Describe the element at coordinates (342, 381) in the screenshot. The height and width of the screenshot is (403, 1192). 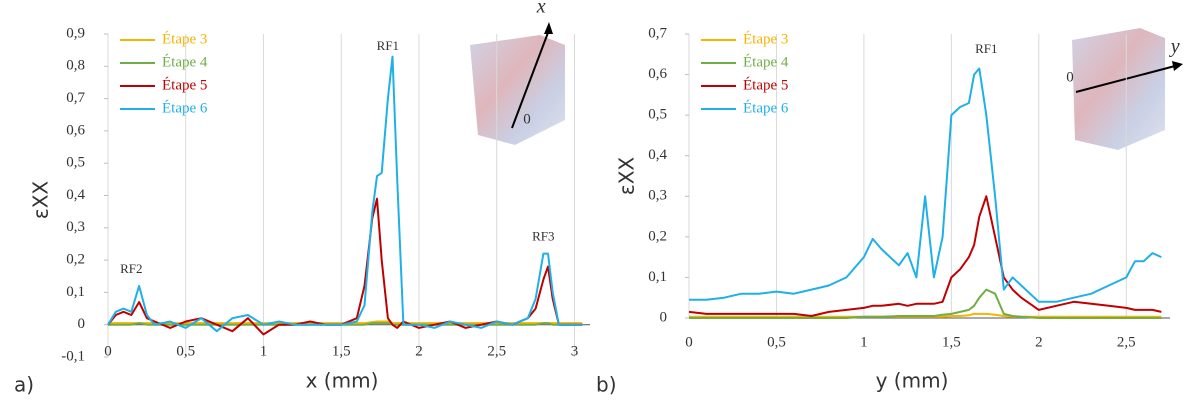
I see `x-axis-title: x (mm)` at that location.